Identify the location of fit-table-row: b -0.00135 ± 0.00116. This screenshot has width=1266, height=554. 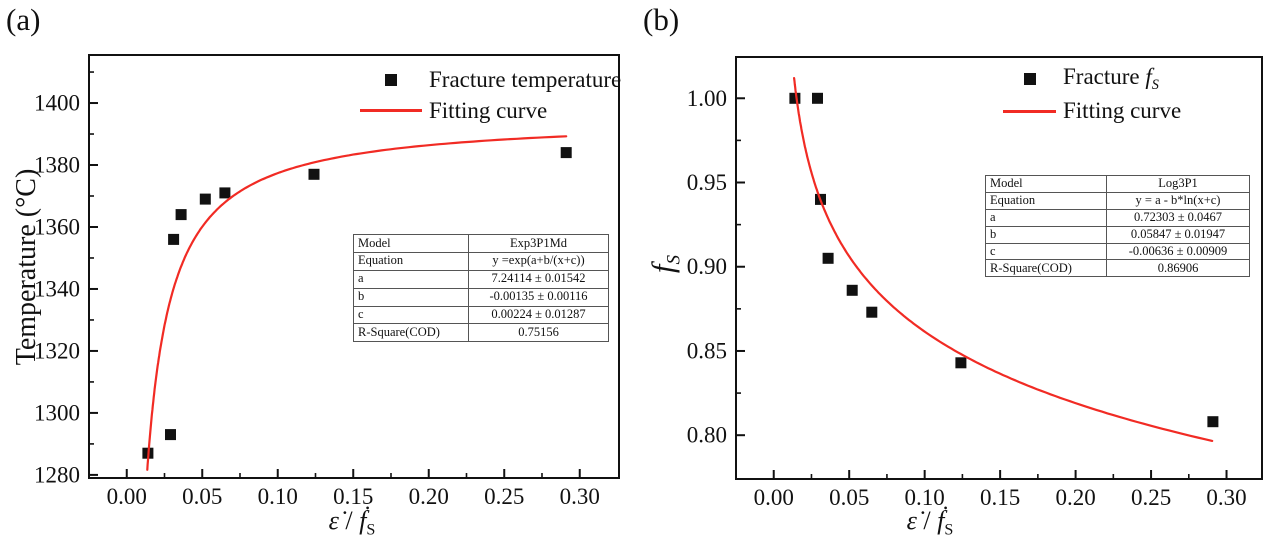
(481, 297).